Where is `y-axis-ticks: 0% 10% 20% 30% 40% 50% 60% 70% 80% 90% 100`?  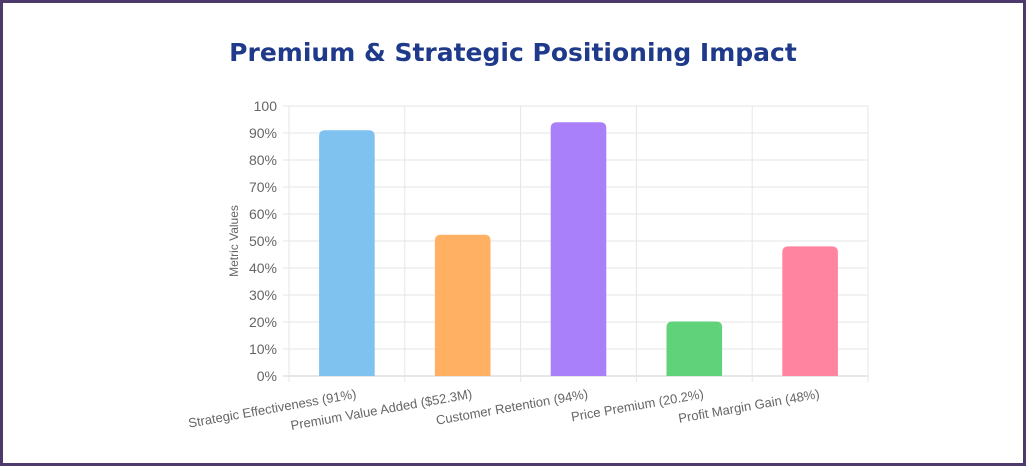
y-axis-ticks: 0% 10% 20% 30% 40% 50% 60% 70% 80% 90% 100 is located at coordinates (263, 241).